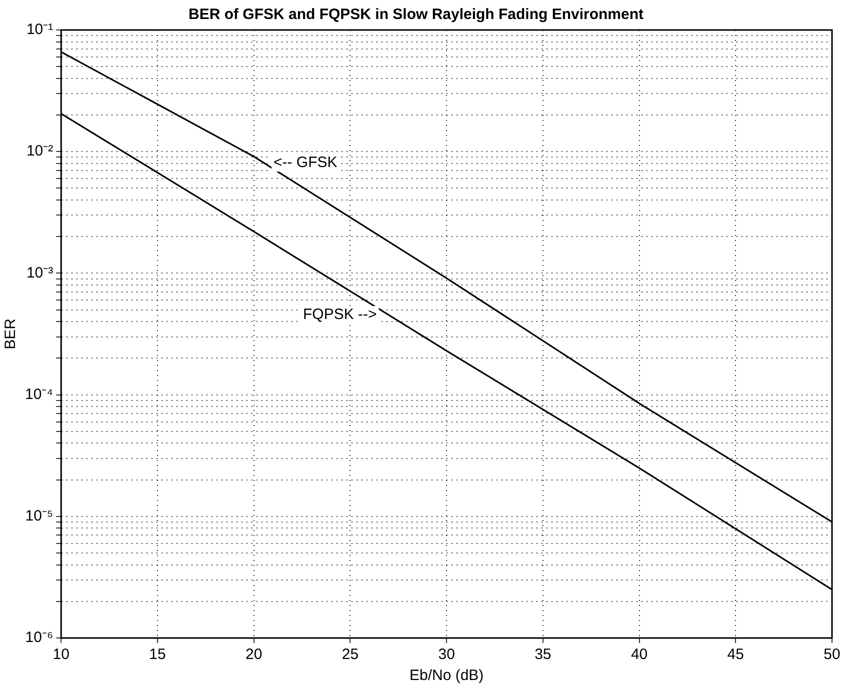 This screenshot has width=846, height=685. Describe the element at coordinates (39, 637) in the screenshot. I see `y-tick-label: 10⁻⁶` at that location.